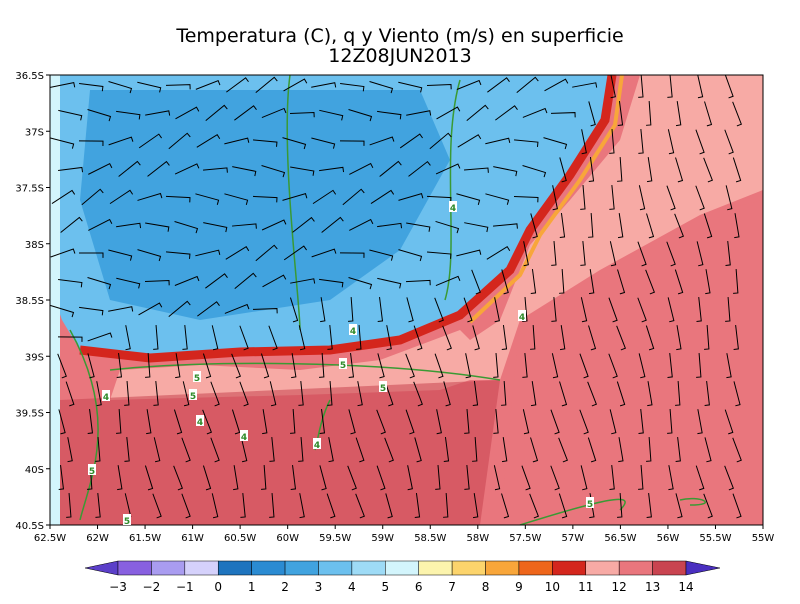 The width and height of the screenshot is (800, 604). What do you see at coordinates (287, 538) in the screenshot?
I see `x-tick-label: 60W` at bounding box center [287, 538].